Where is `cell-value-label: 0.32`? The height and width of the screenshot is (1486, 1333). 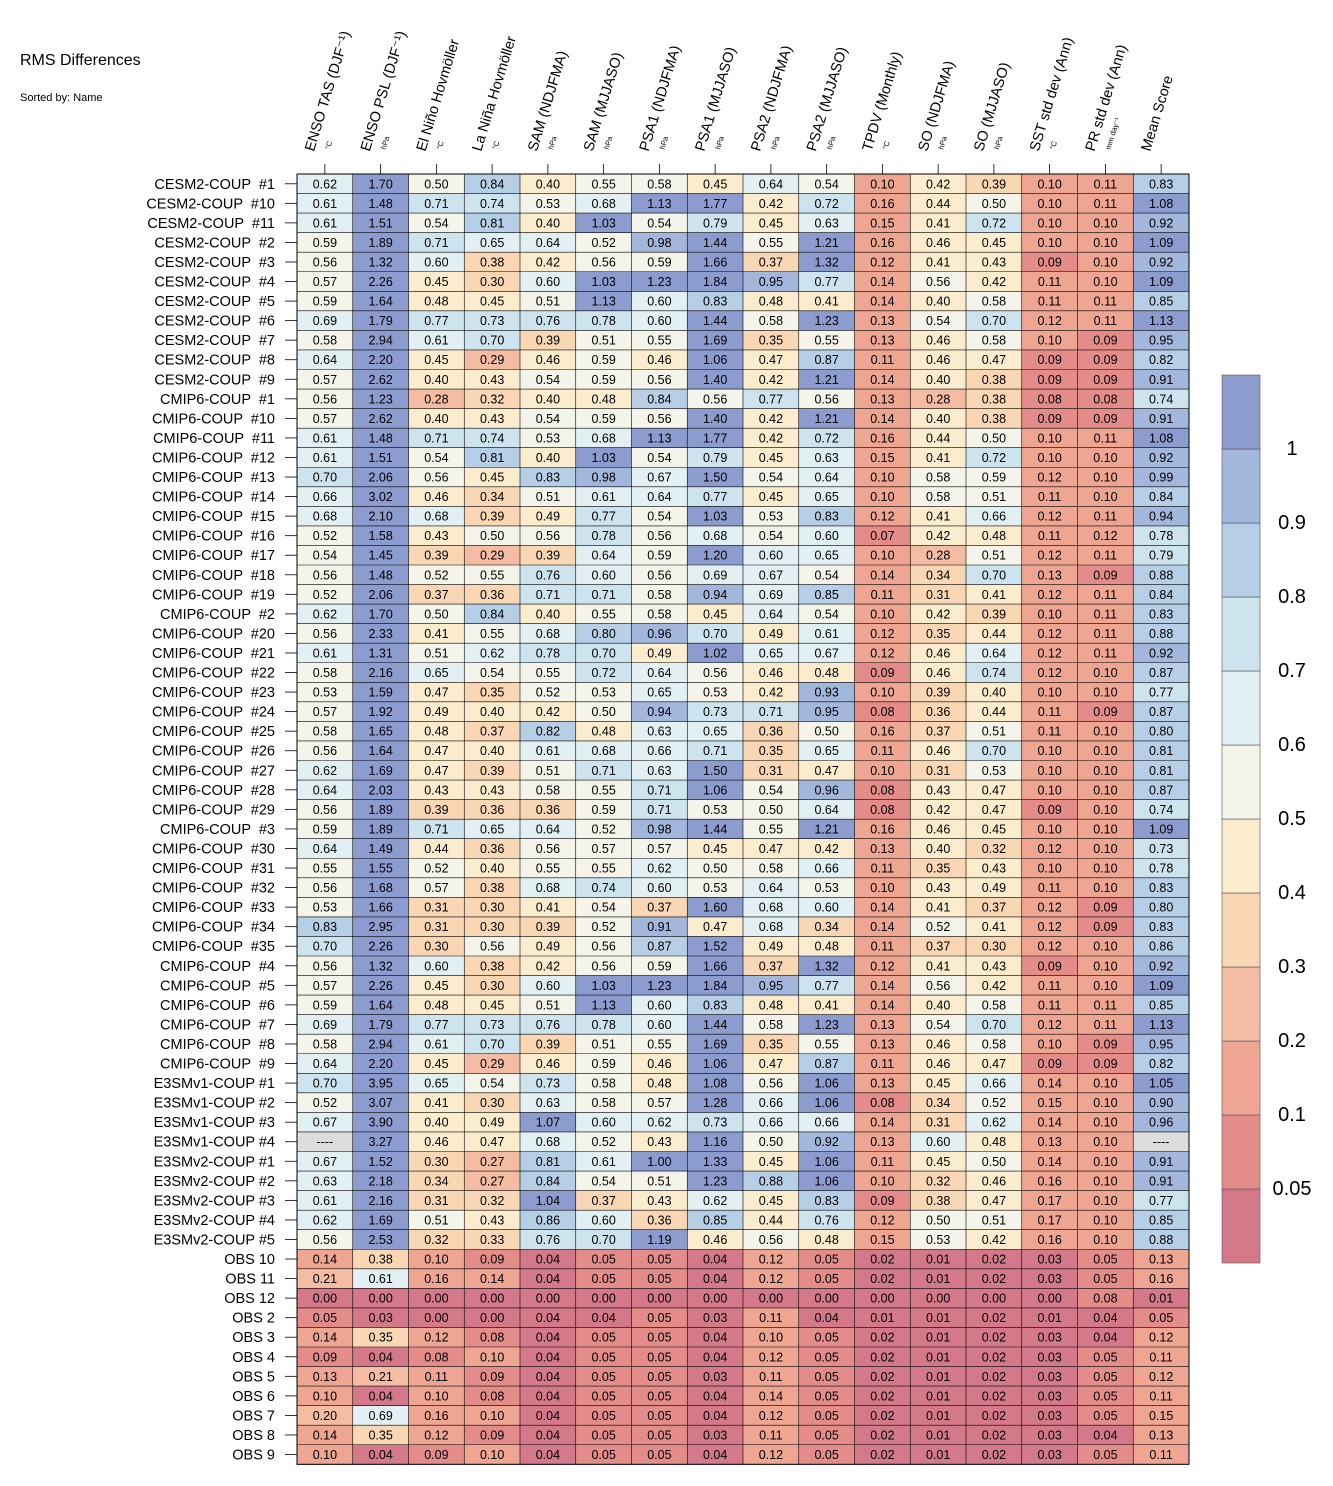 cell-value-label: 0.32 is located at coordinates (938, 1181).